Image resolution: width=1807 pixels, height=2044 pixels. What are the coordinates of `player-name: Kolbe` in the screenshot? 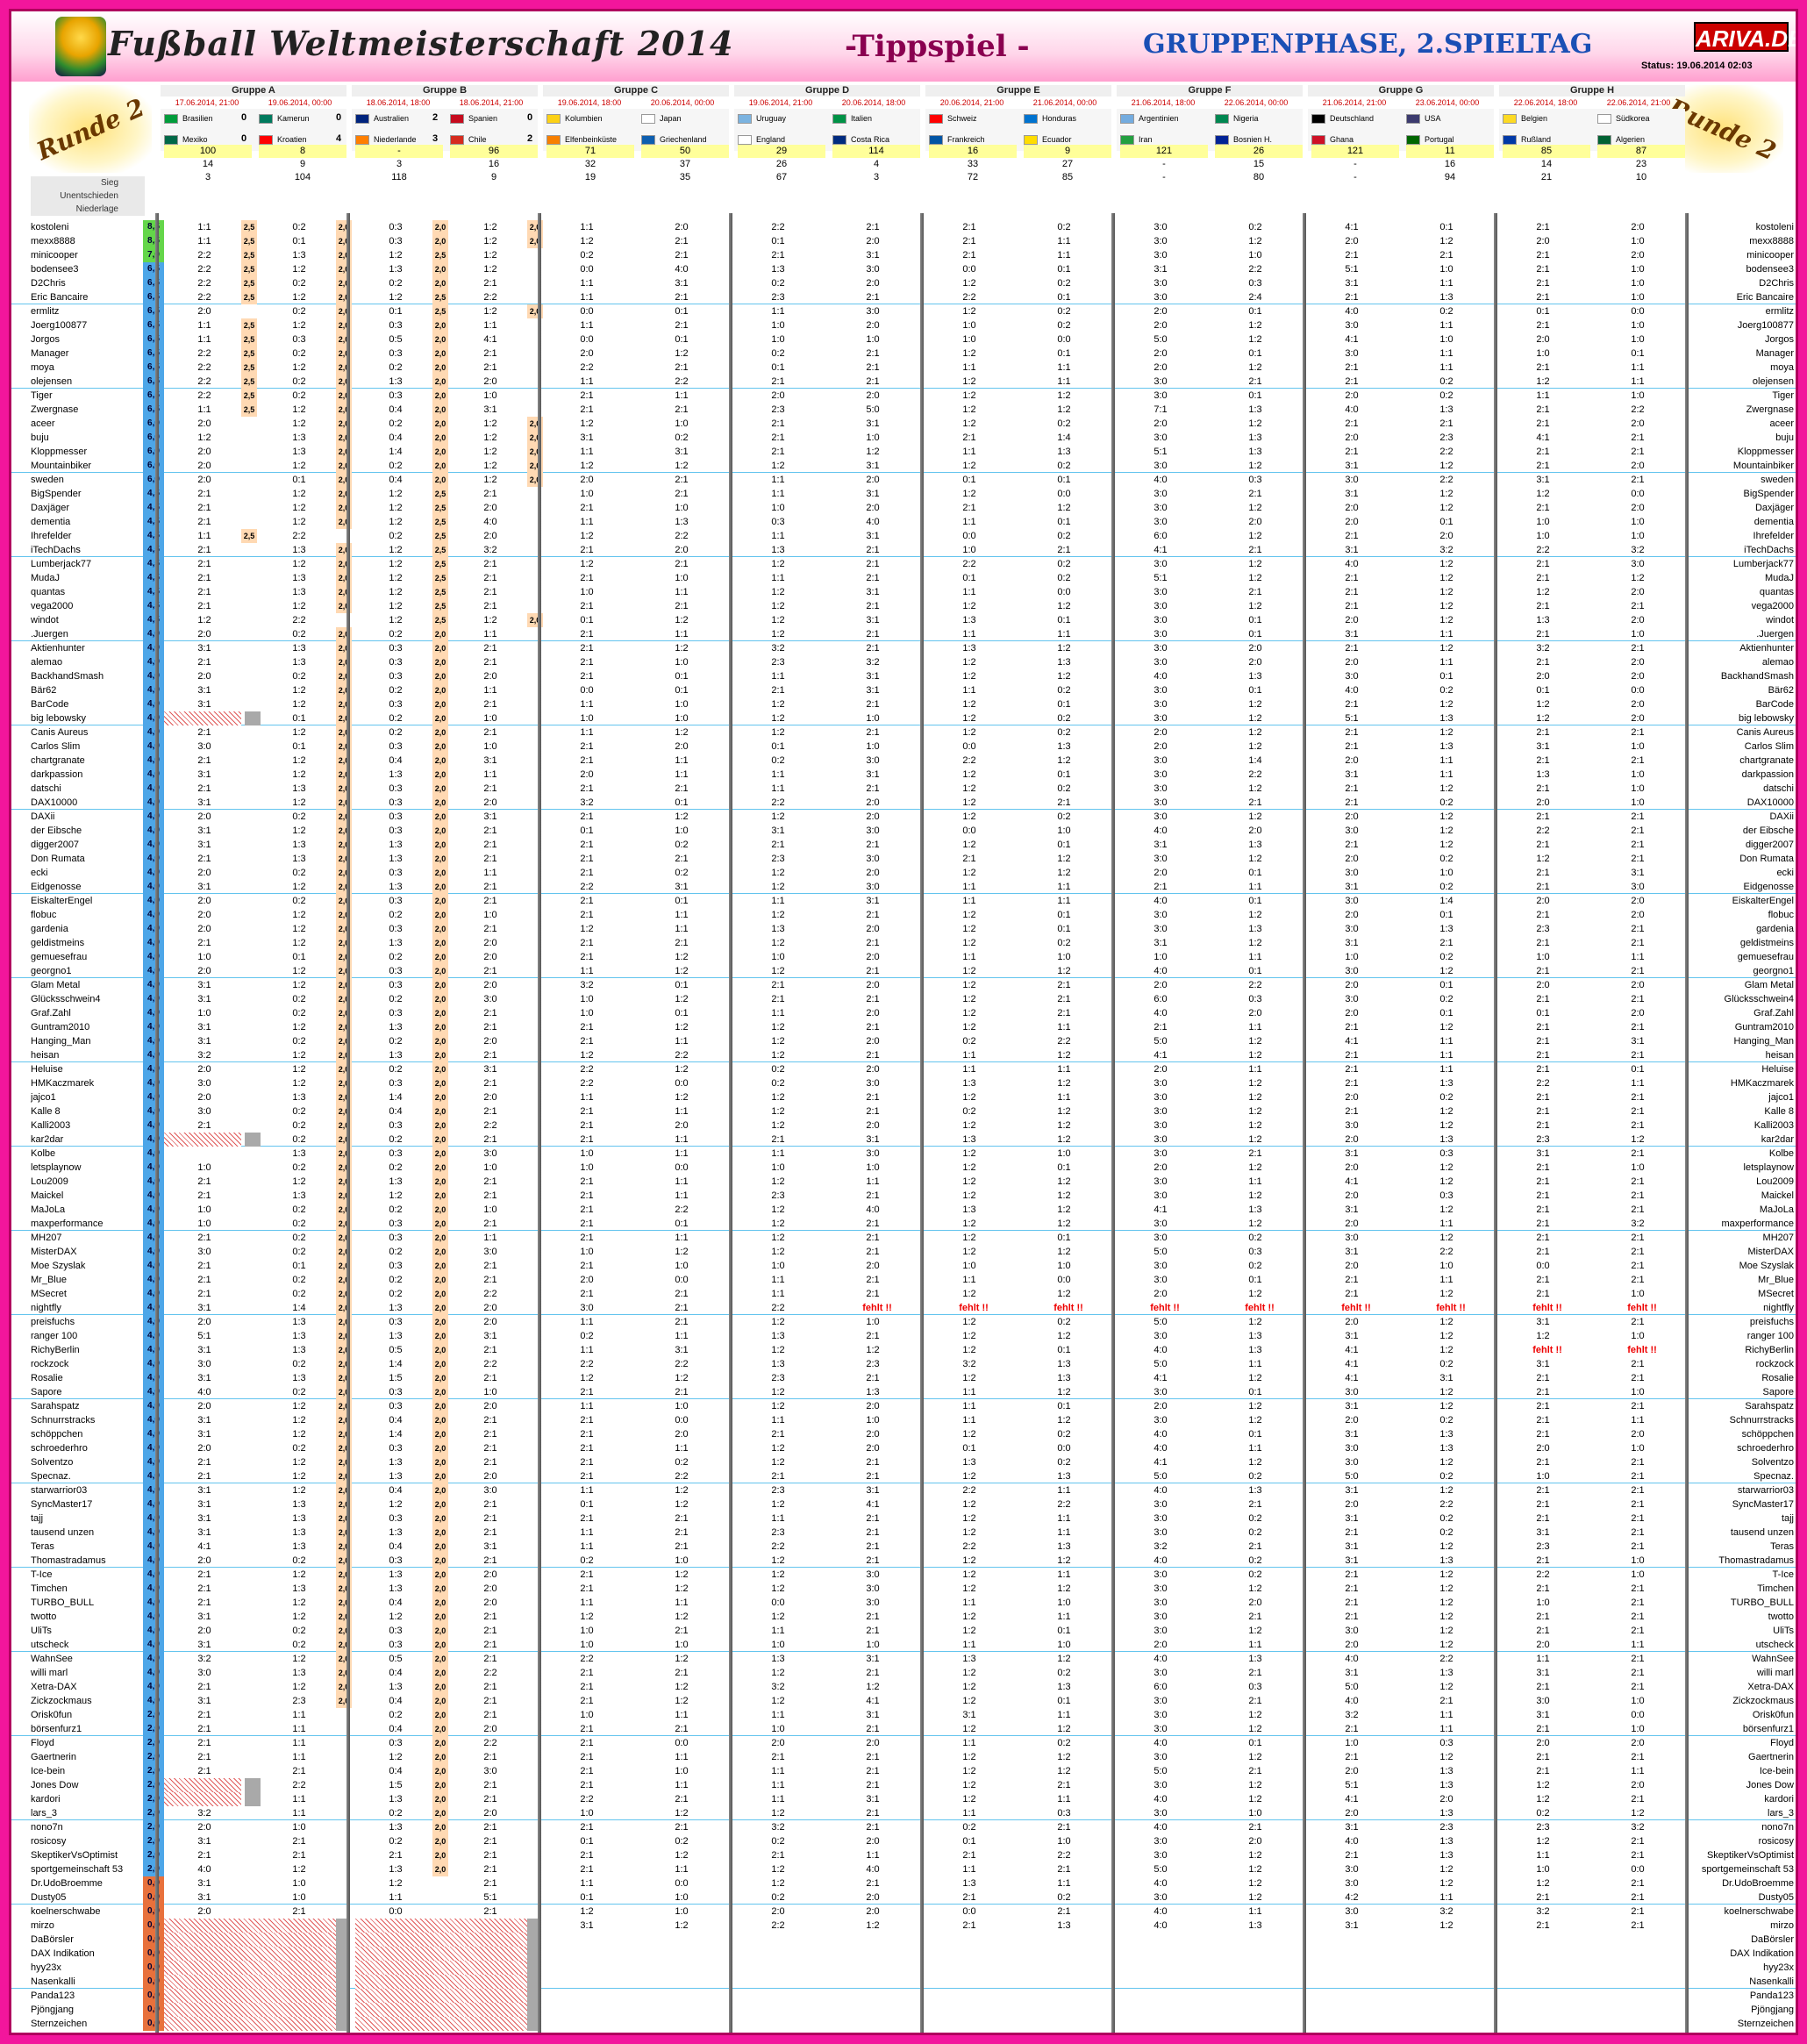 It's located at (43, 1154).